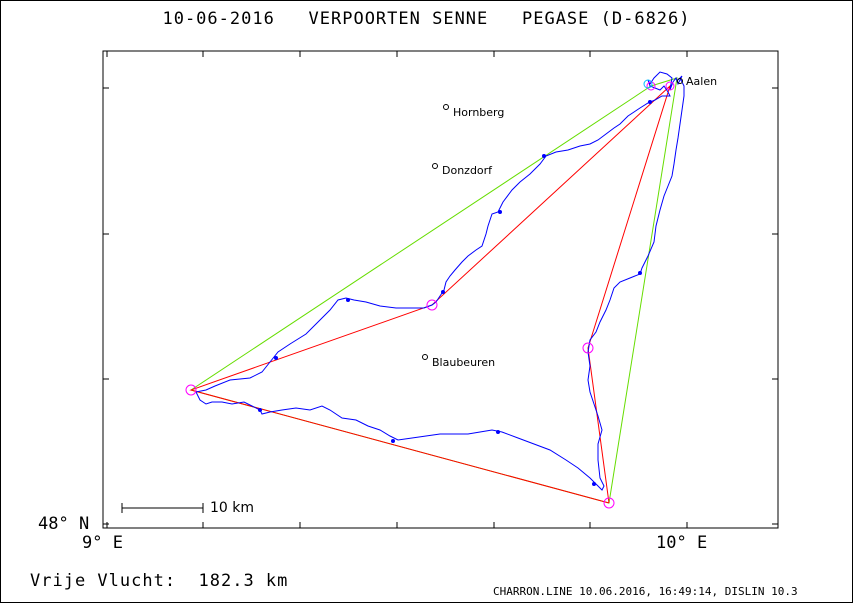 This screenshot has height=603, width=853. I want to click on town-label-hornberg: Hornberg, so click(479, 112).